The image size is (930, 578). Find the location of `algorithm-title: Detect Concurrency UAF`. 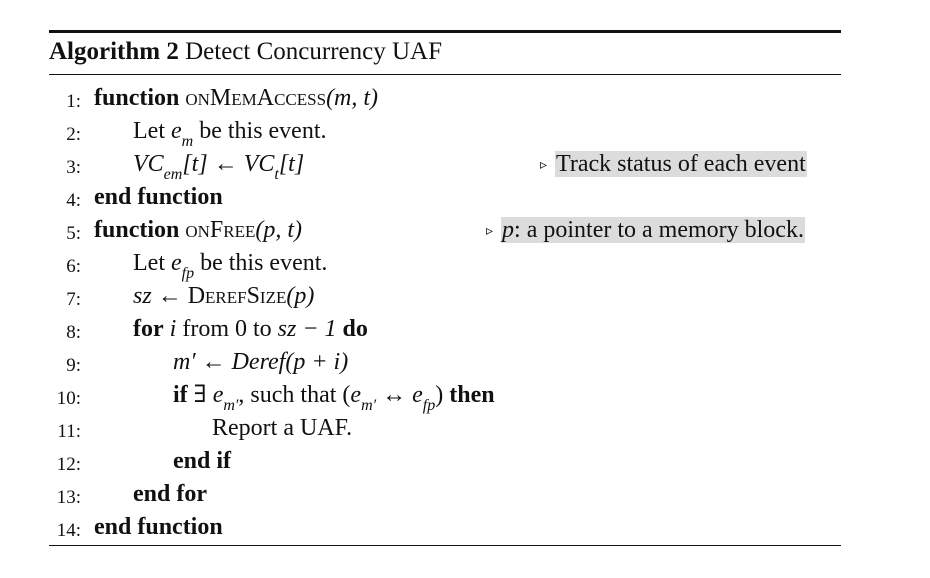

algorithm-title: Detect Concurrency UAF is located at coordinates (313, 51).